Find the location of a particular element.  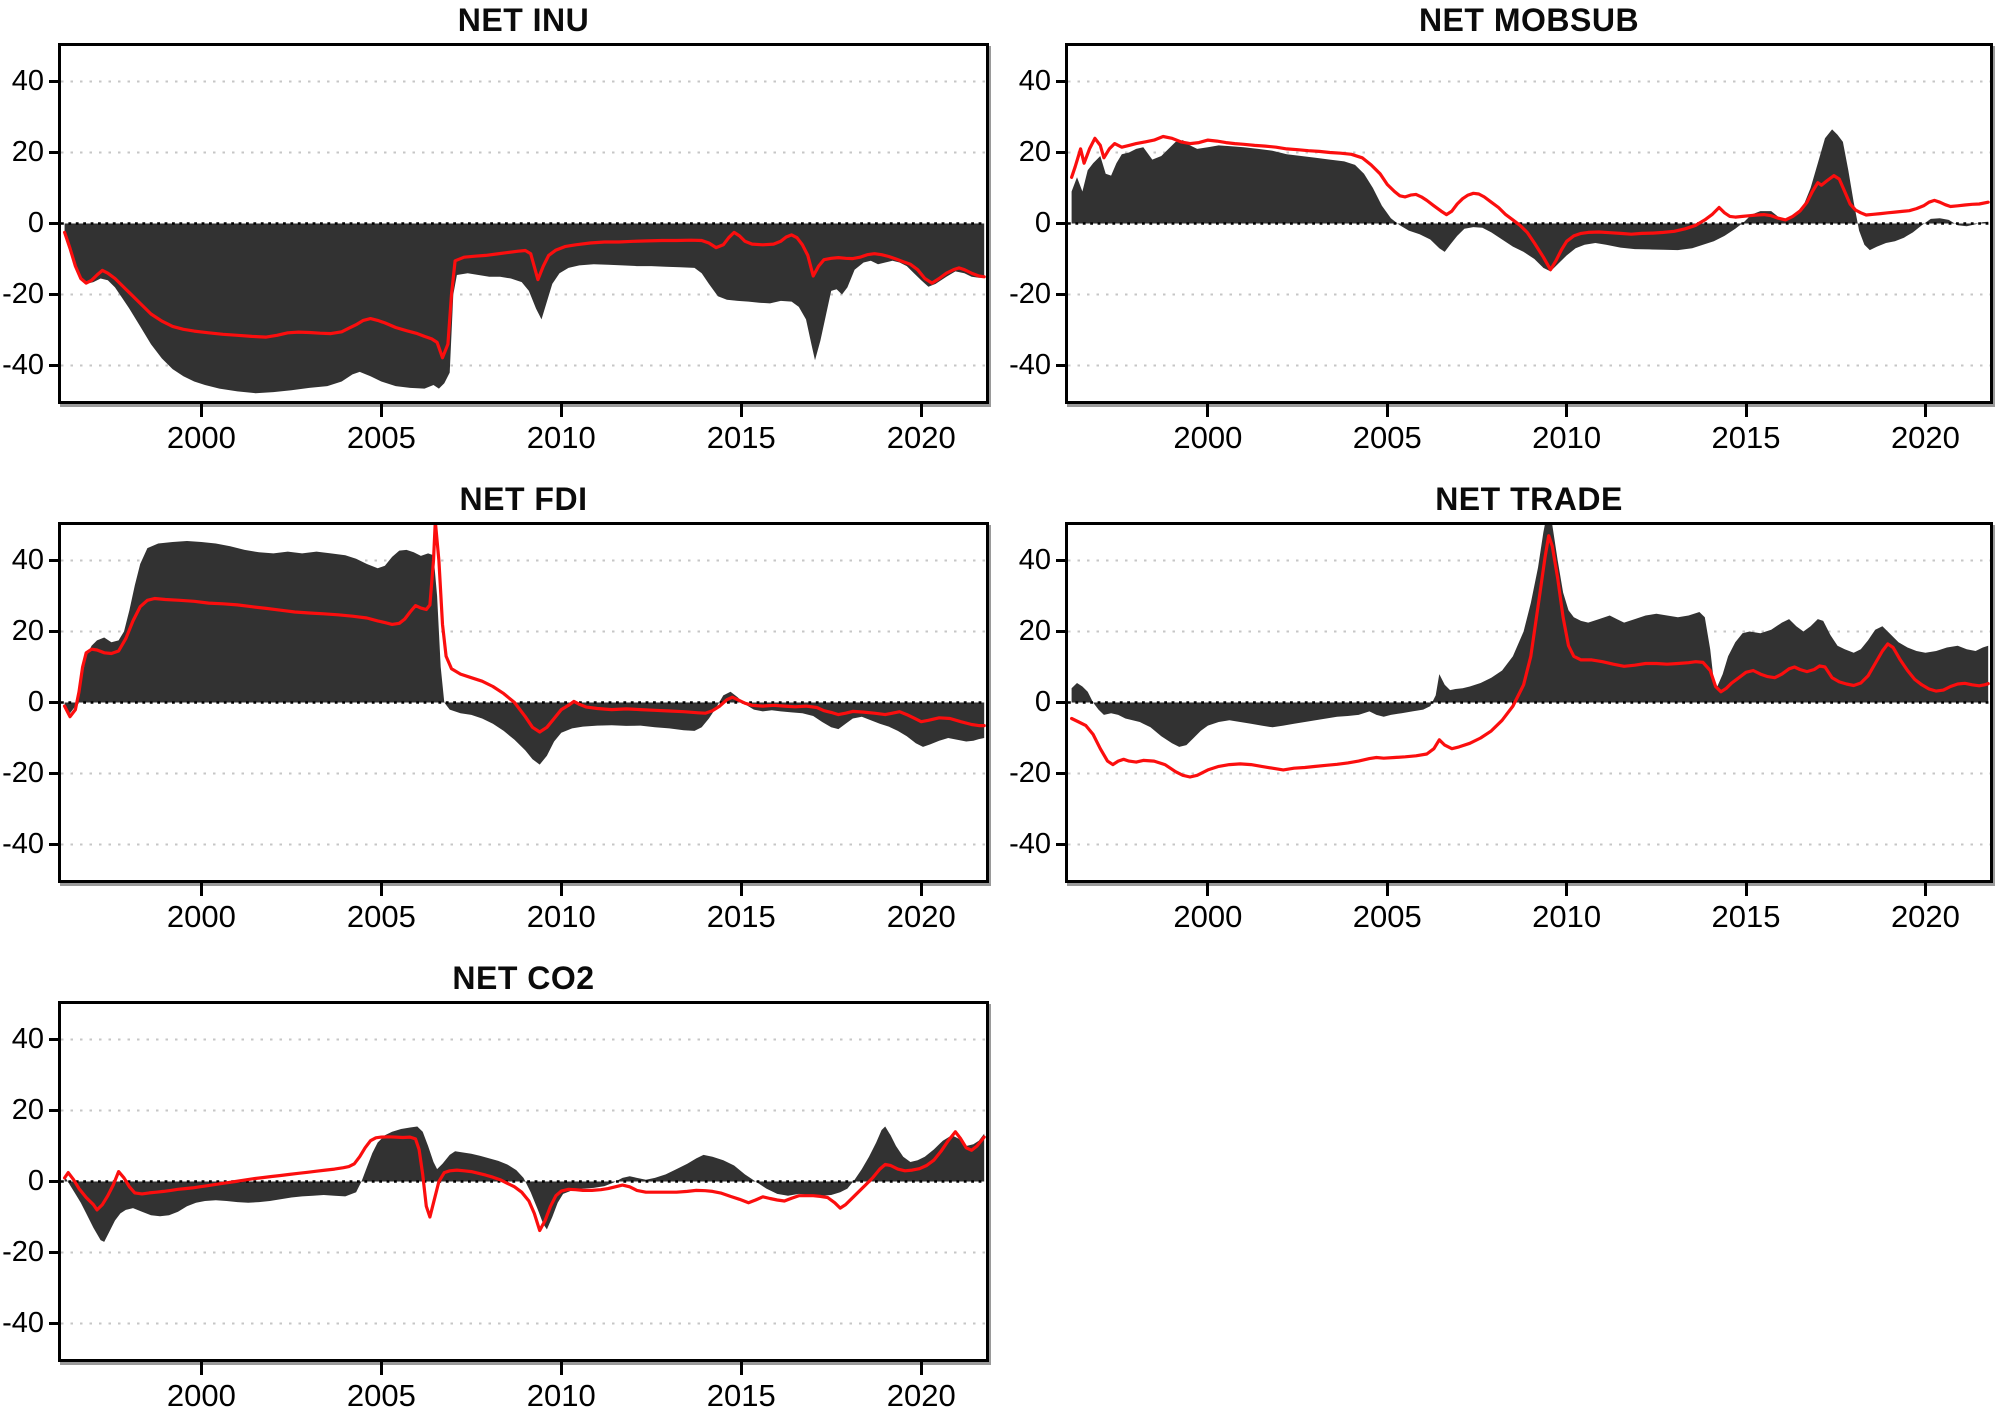

chart-title: NET INU is located at coordinates (523, 20).